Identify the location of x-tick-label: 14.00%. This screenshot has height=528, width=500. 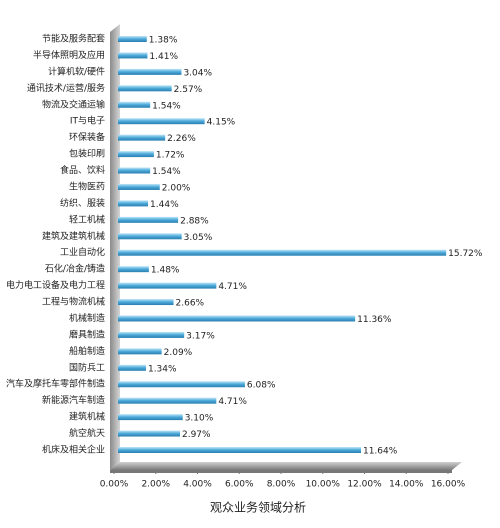
(406, 485).